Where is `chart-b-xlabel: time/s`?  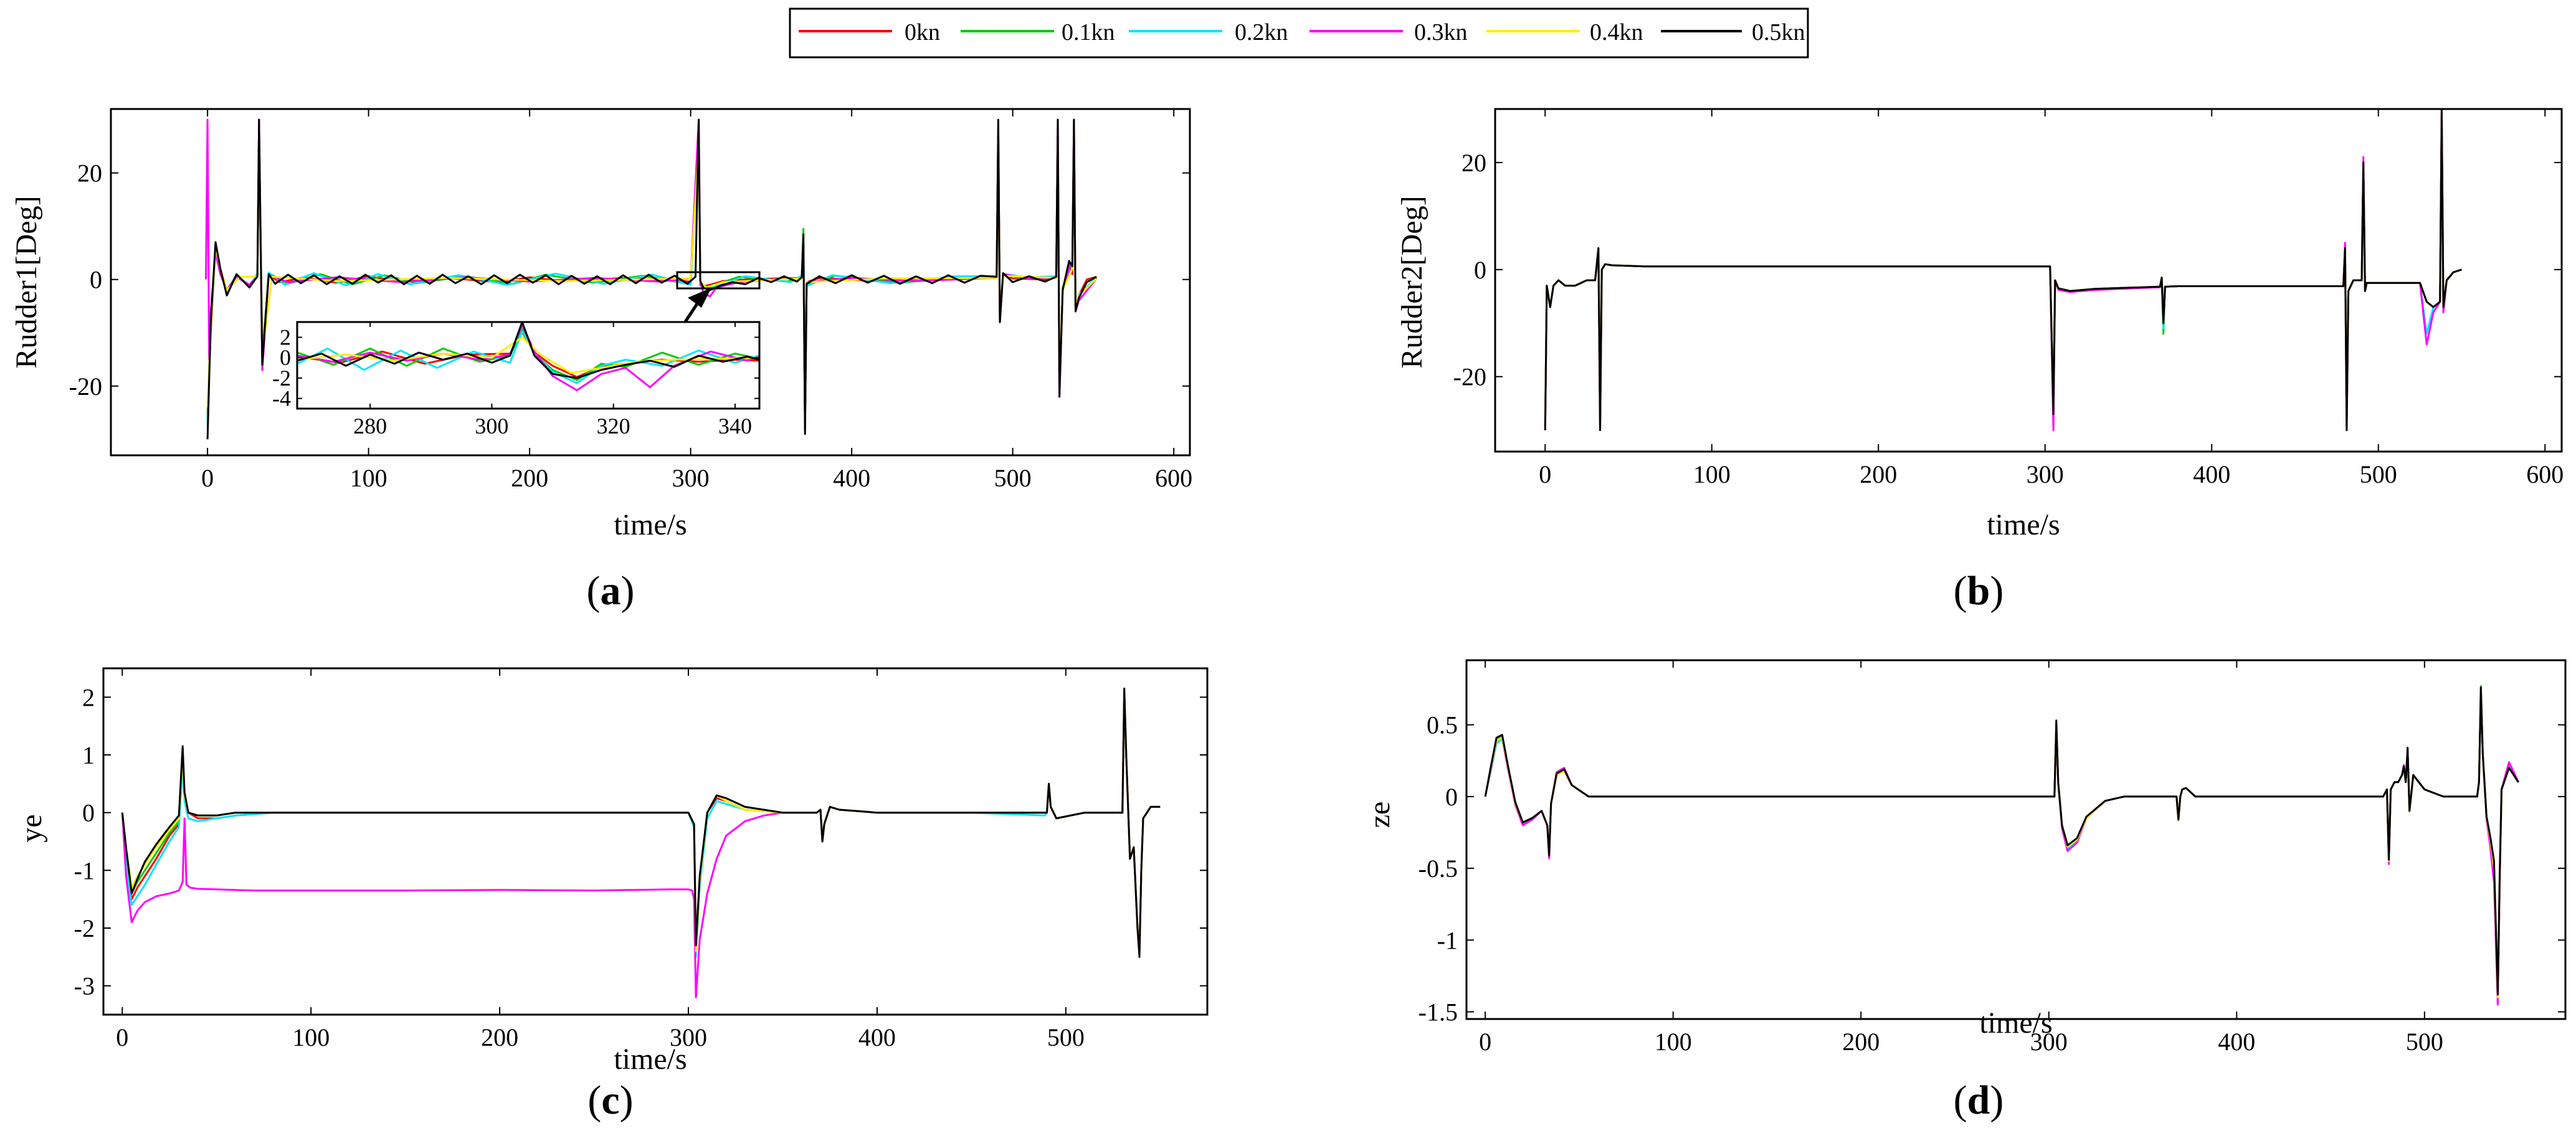 chart-b-xlabel: time/s is located at coordinates (2023, 524).